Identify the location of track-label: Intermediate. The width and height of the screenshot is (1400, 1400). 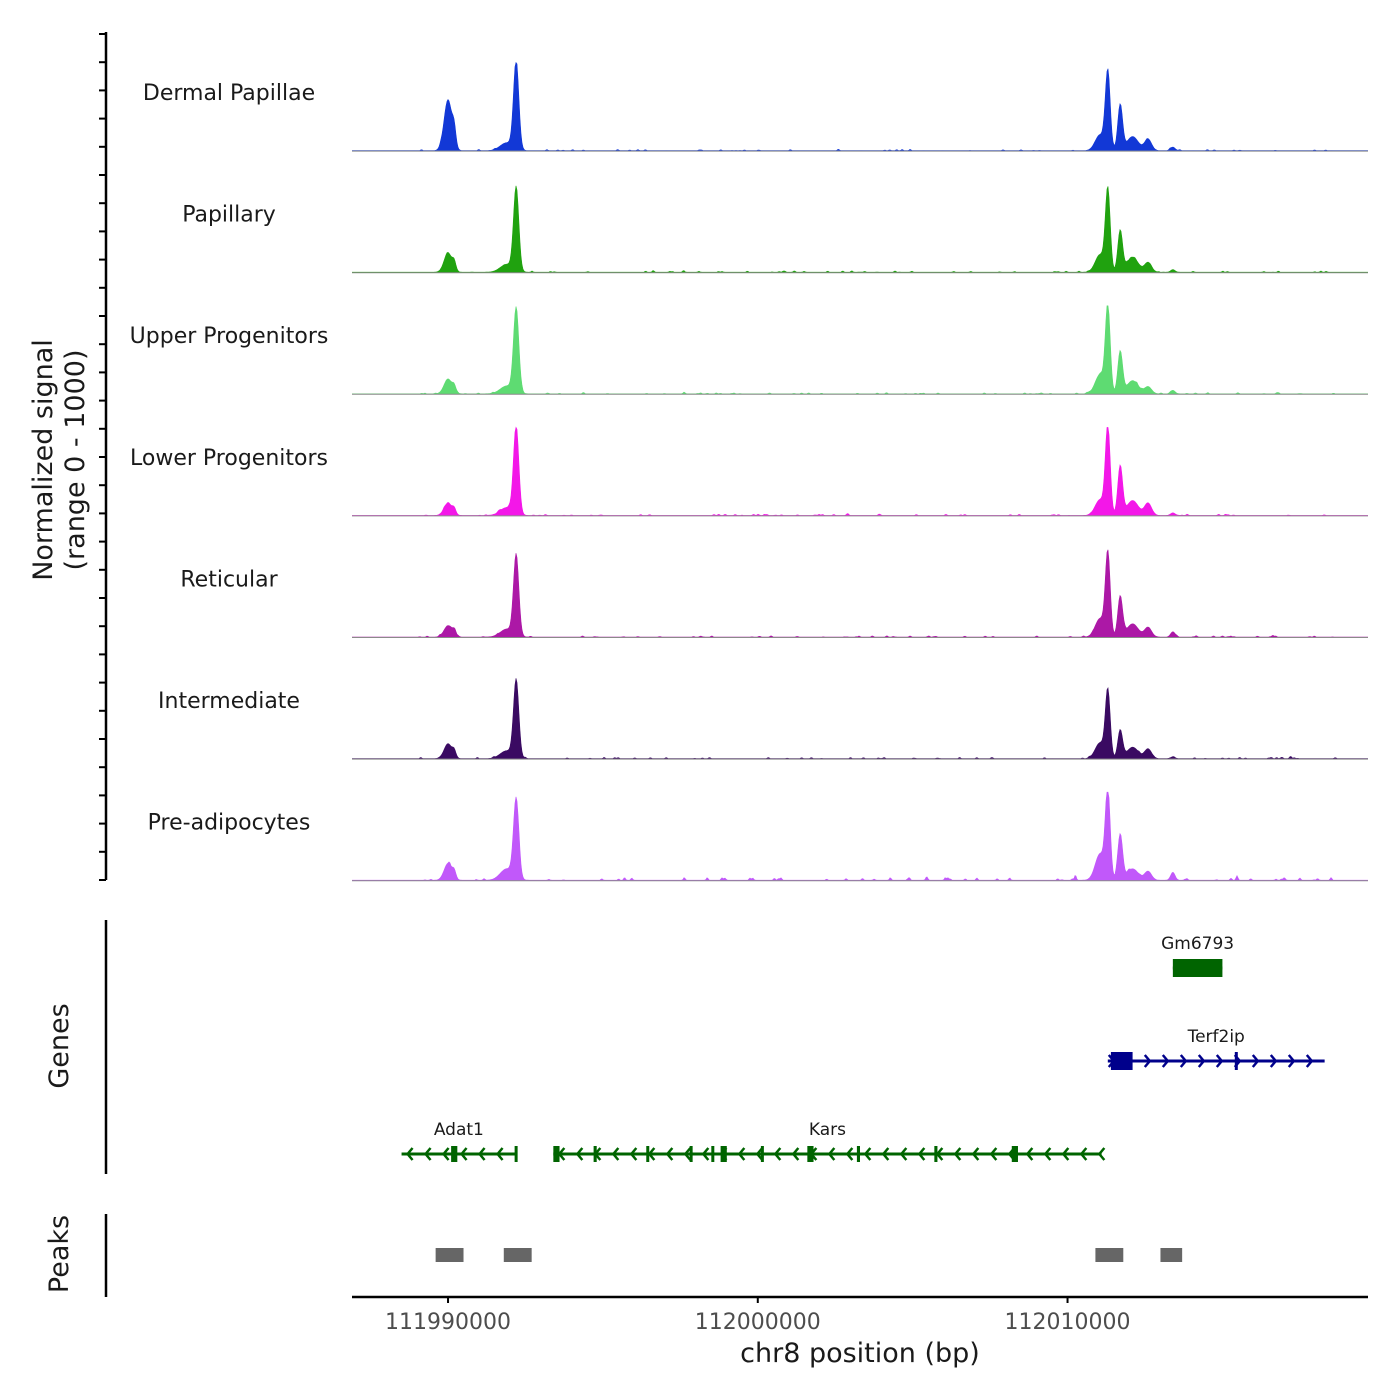
(229, 701).